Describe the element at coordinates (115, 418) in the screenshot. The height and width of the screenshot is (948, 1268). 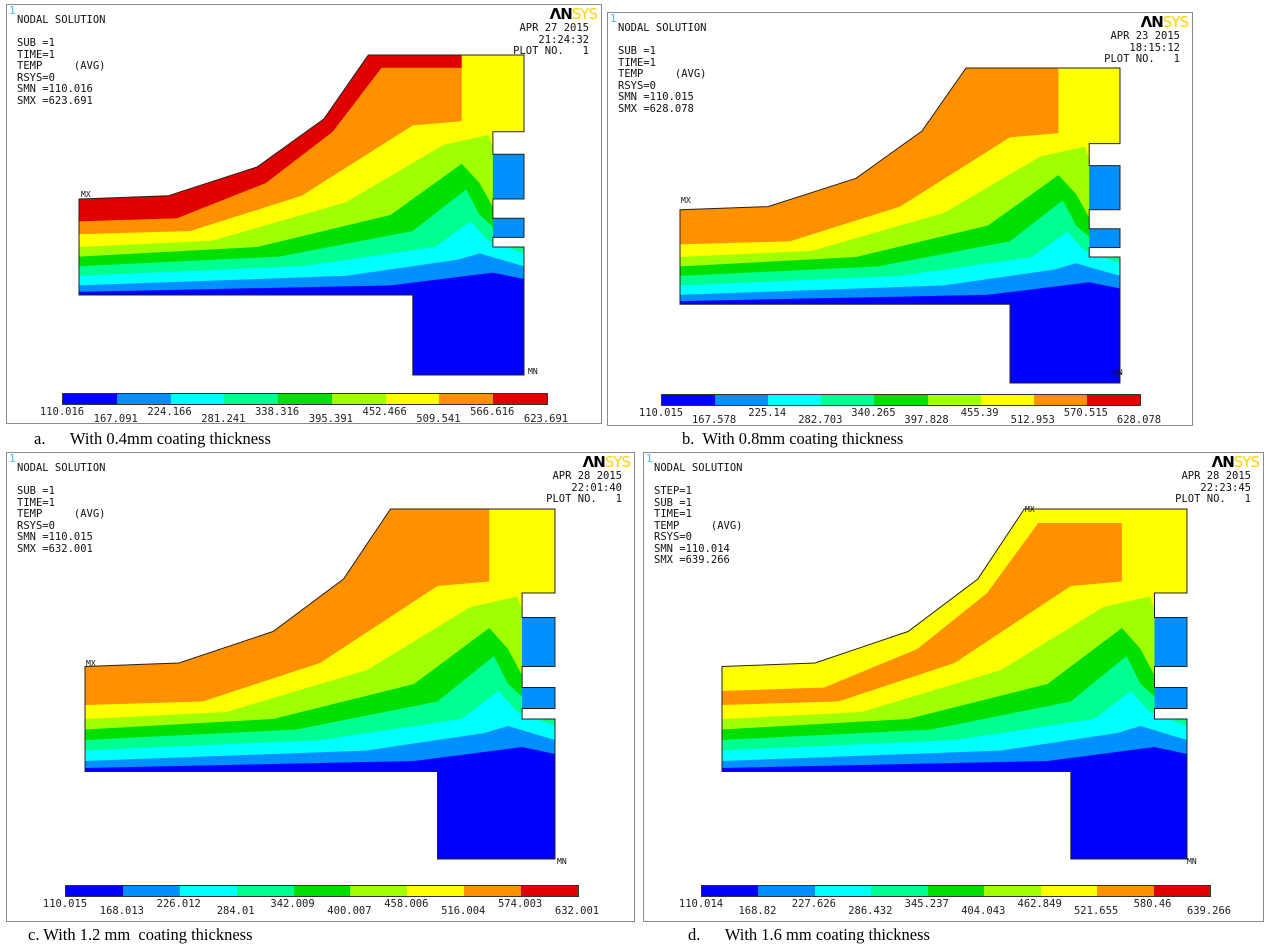
I see `legend-tick-label: 167.091` at that location.